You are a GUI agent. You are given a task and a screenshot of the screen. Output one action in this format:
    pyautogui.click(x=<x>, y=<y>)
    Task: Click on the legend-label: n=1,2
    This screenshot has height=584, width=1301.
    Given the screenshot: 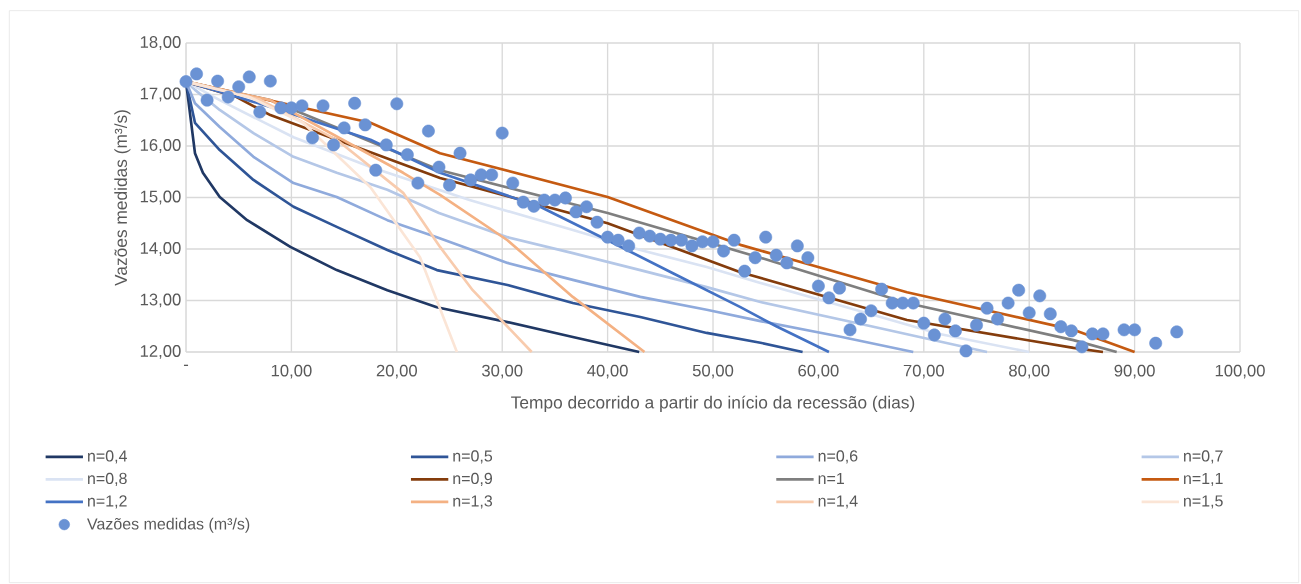 What is the action you would take?
    pyautogui.click(x=107, y=502)
    